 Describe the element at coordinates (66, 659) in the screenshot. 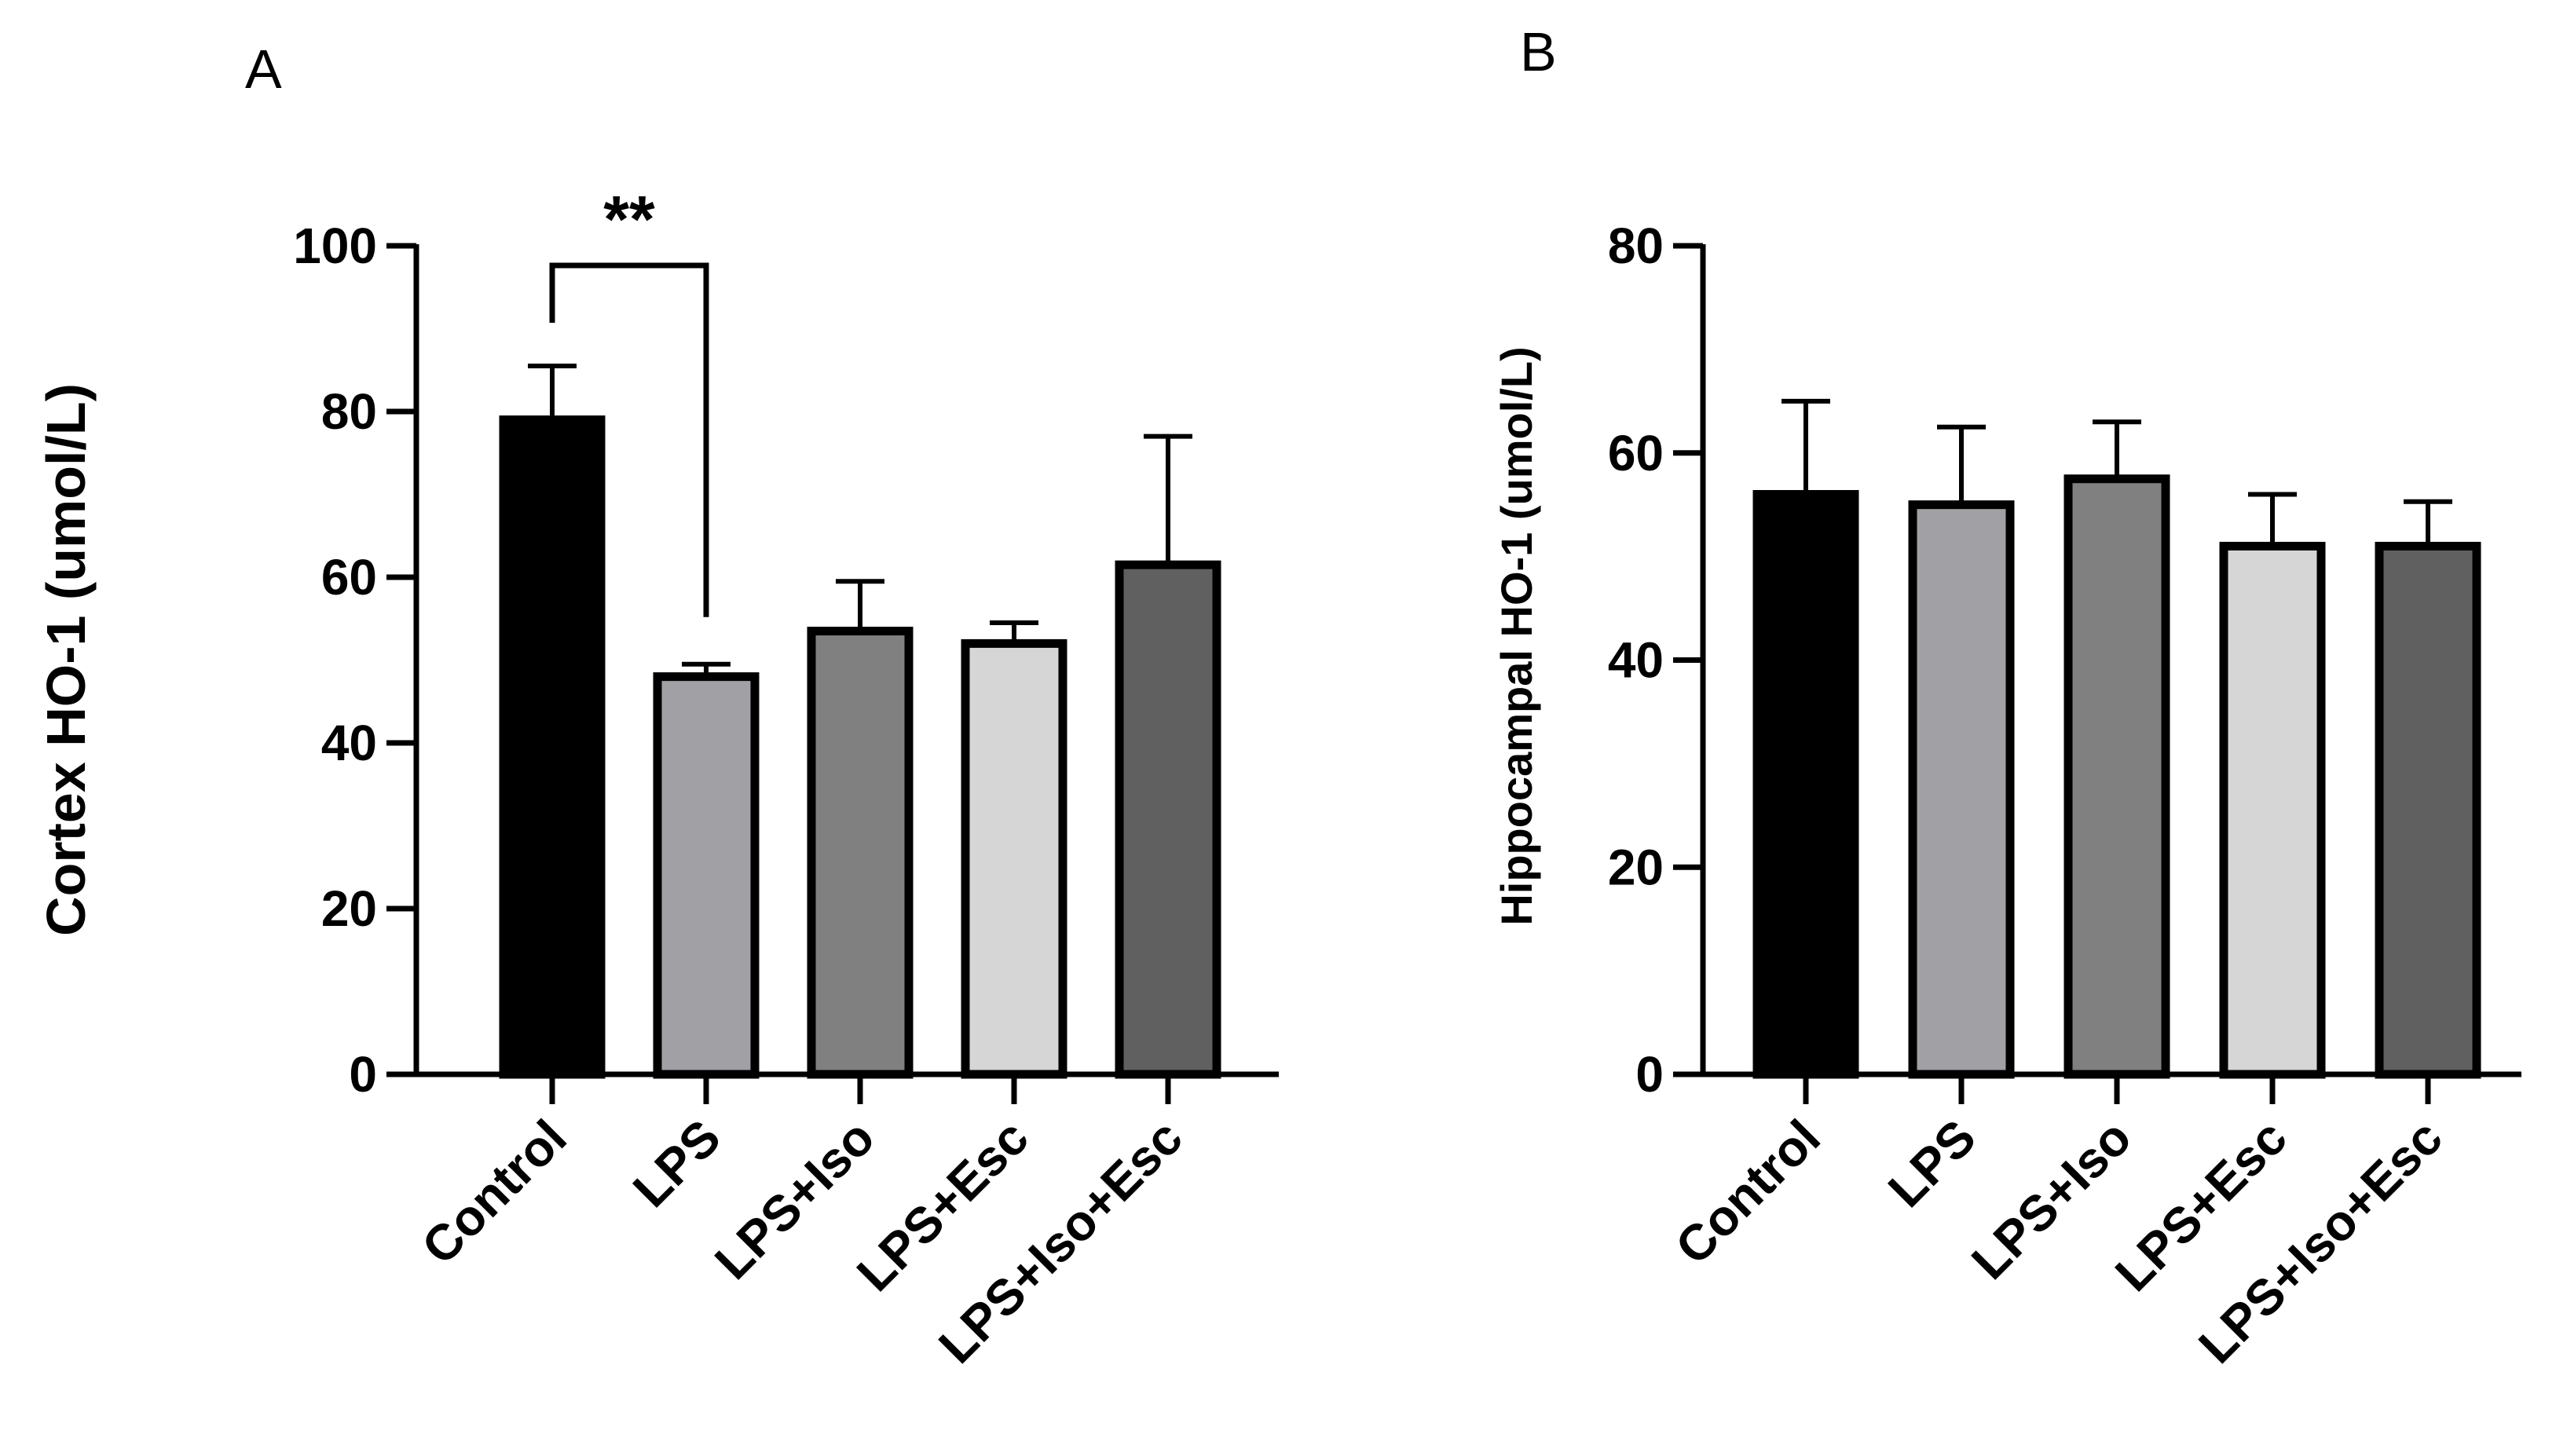

I see `panel-a-y-axis-label: Cortex HO-1 (umol/L)` at that location.